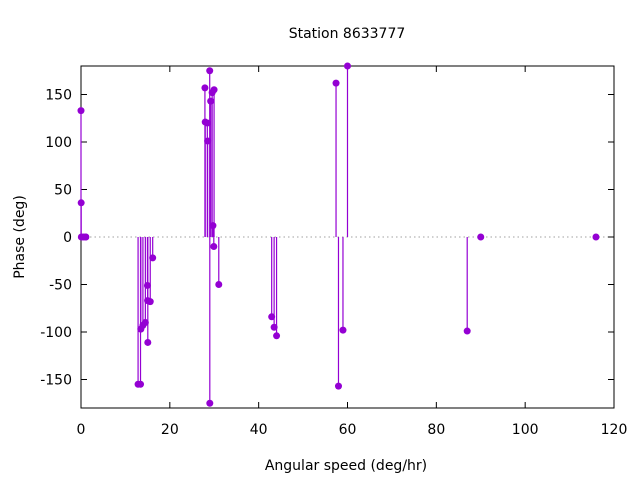 This screenshot has width=640, height=480. What do you see at coordinates (67, 238) in the screenshot?
I see `y-tick-label: 0` at bounding box center [67, 238].